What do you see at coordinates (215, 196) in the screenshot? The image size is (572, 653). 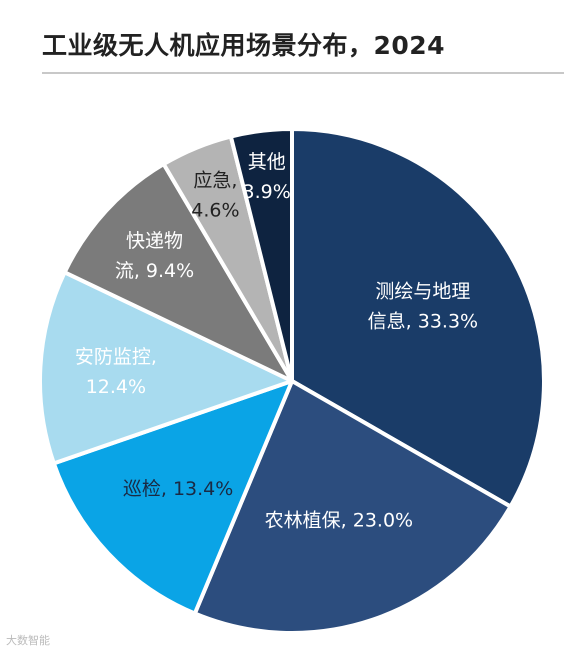 I see `slice-label: 应急, 4.6%` at bounding box center [215, 196].